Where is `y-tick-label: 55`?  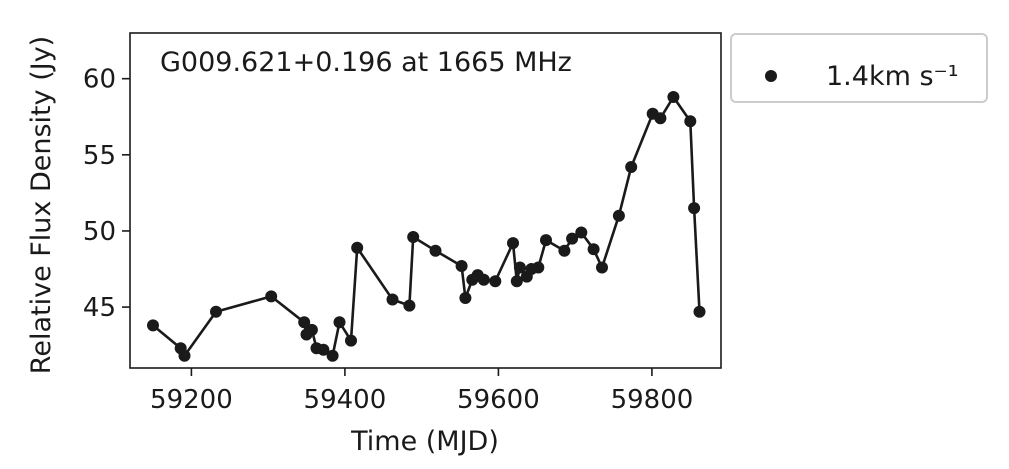
y-tick-label: 55 is located at coordinates (99, 156).